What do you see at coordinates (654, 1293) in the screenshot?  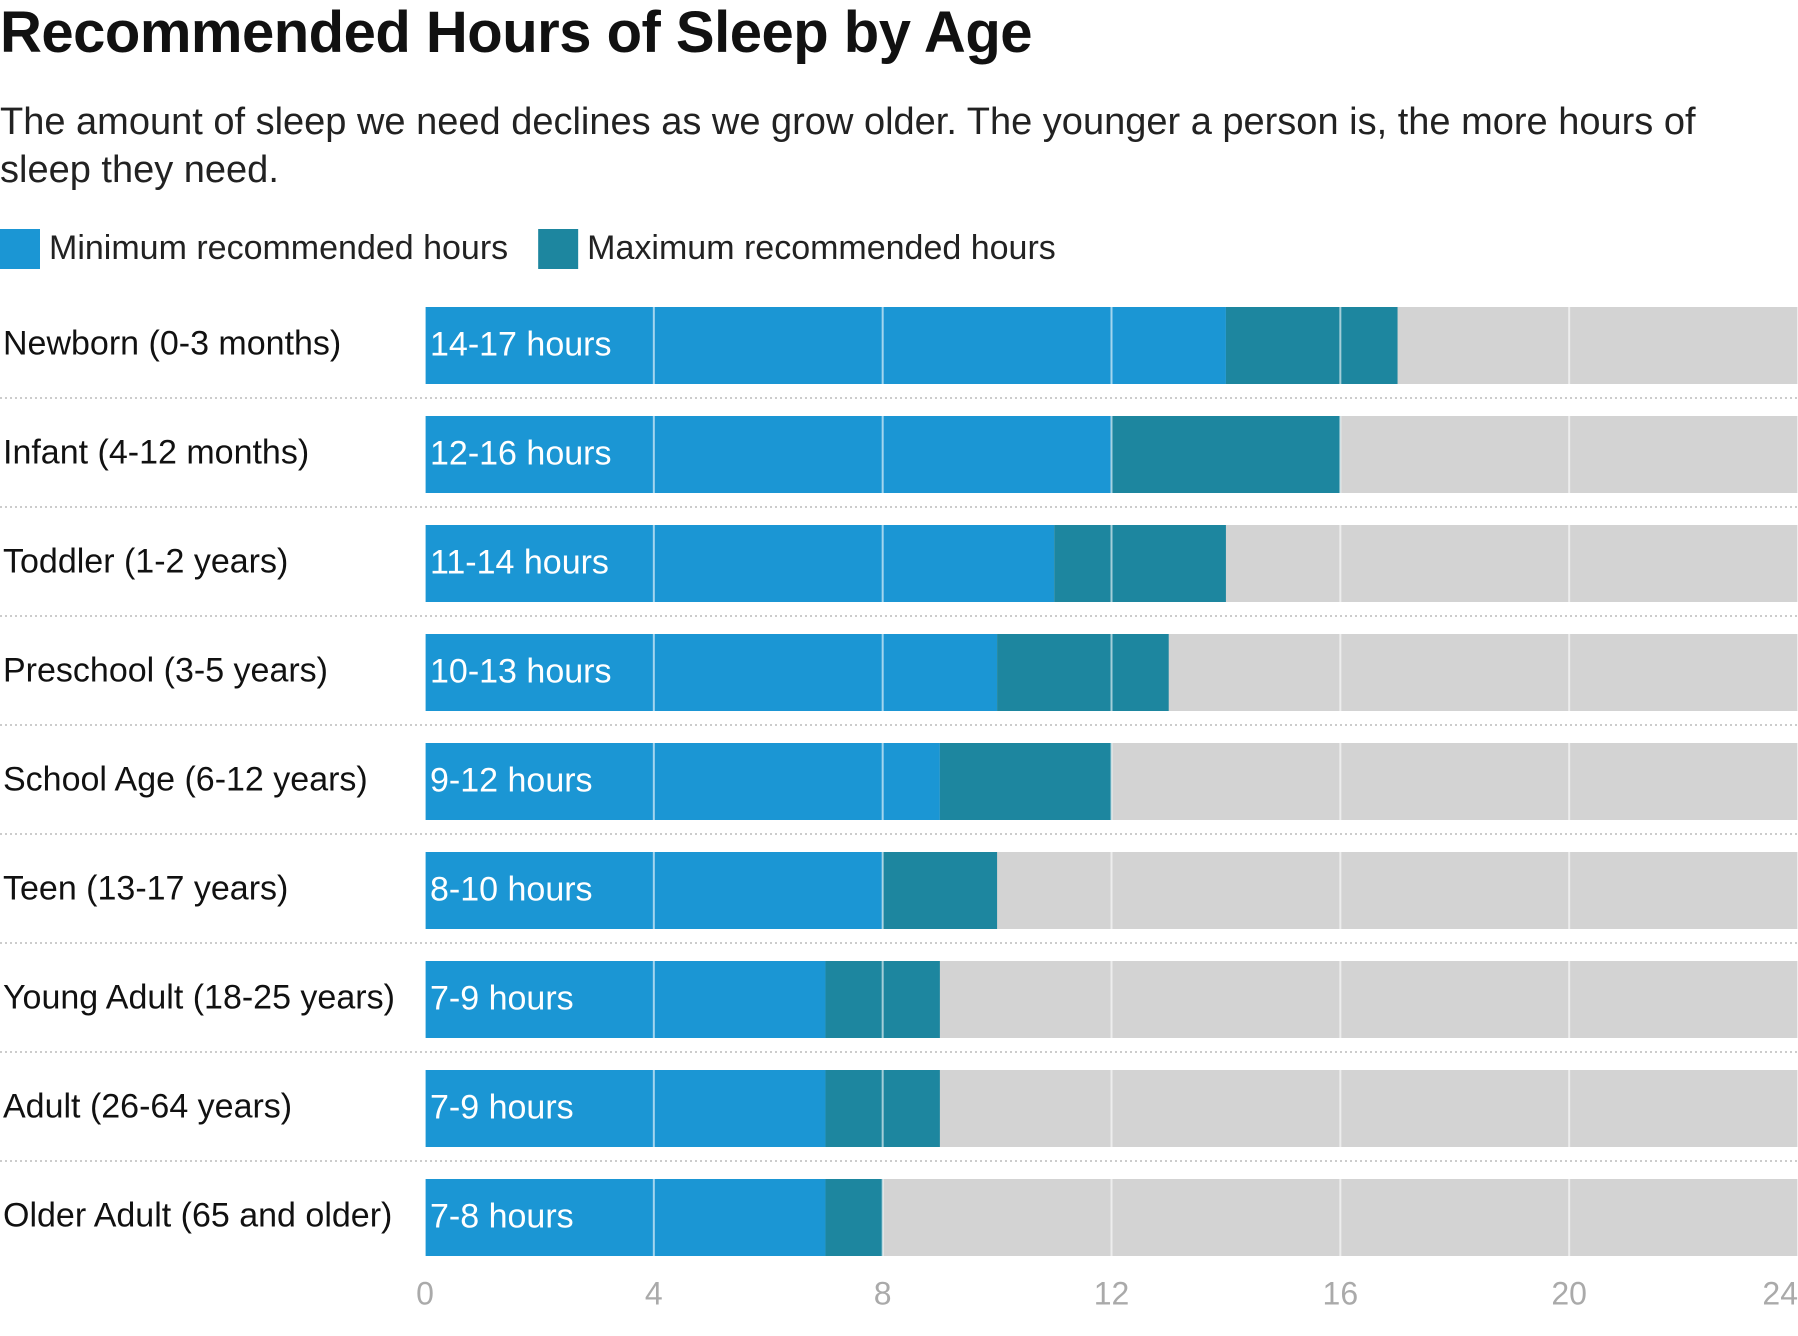 I see `x-tick-label: 4` at bounding box center [654, 1293].